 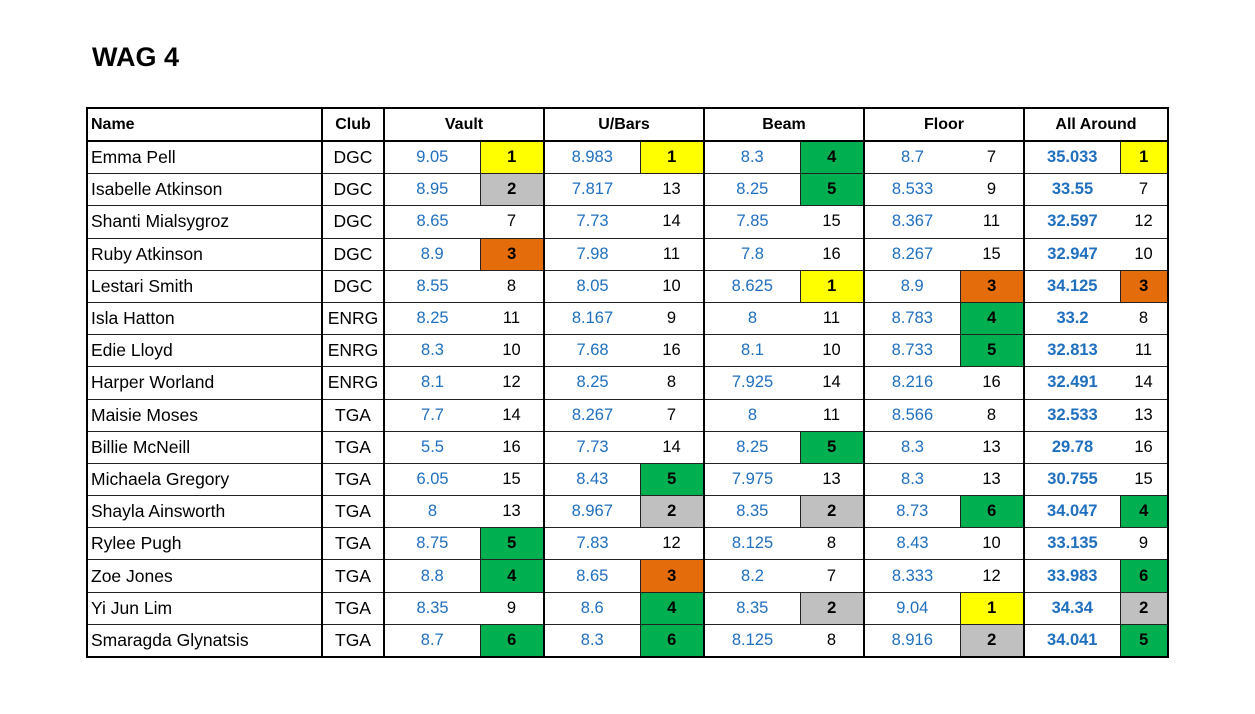 I want to click on all-around-rank: 16, so click(x=1144, y=447).